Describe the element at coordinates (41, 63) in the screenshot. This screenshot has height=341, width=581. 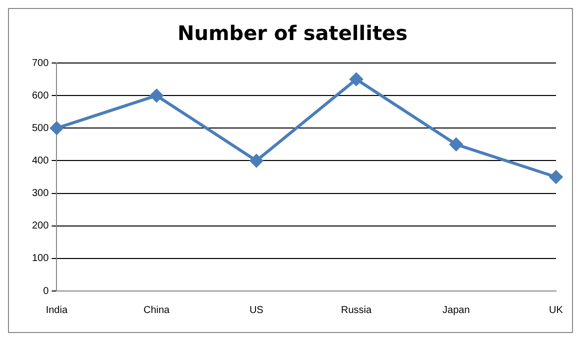
I see `y-tick-label: 700` at that location.